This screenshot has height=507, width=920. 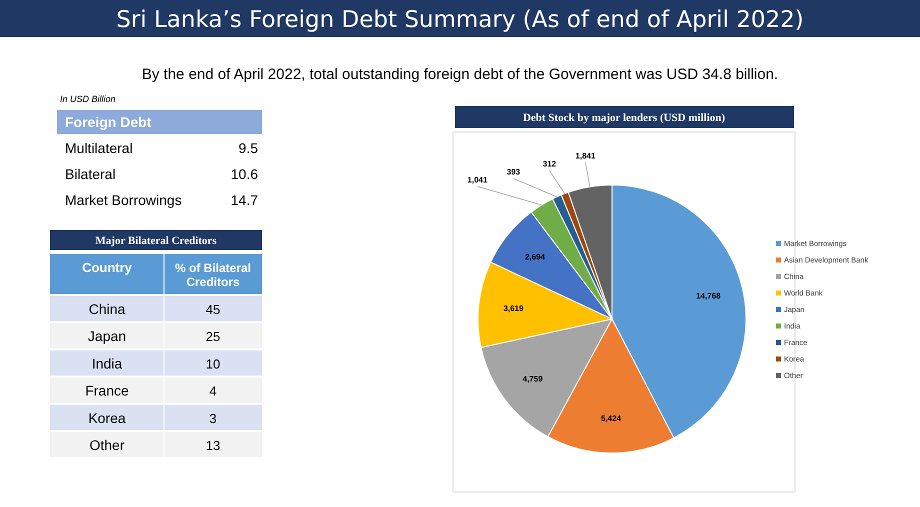 I want to click on data-label: 4, so click(x=213, y=391).